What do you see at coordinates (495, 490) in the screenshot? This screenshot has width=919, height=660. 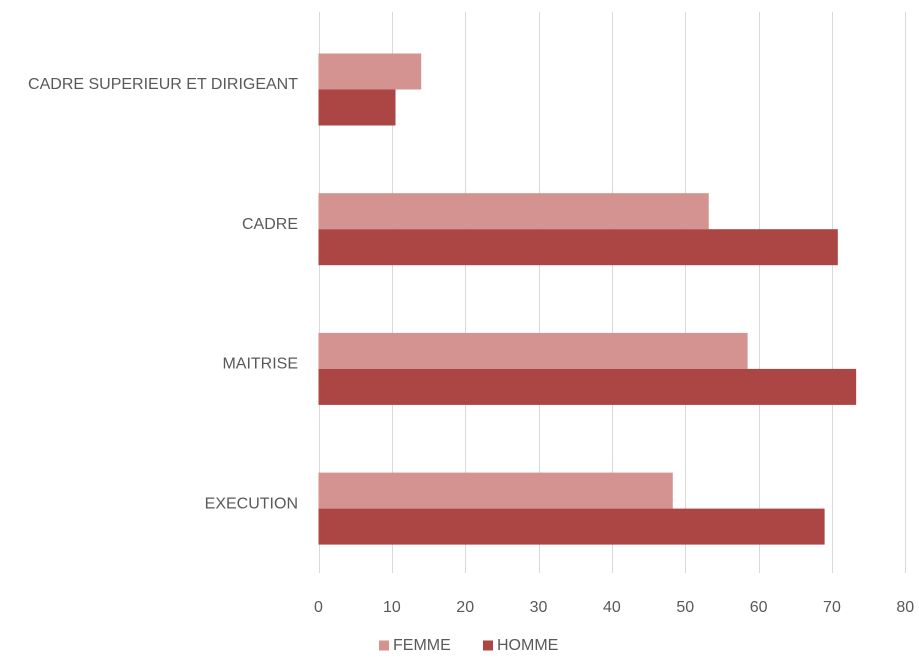 I see `bar-femme-execution` at bounding box center [495, 490].